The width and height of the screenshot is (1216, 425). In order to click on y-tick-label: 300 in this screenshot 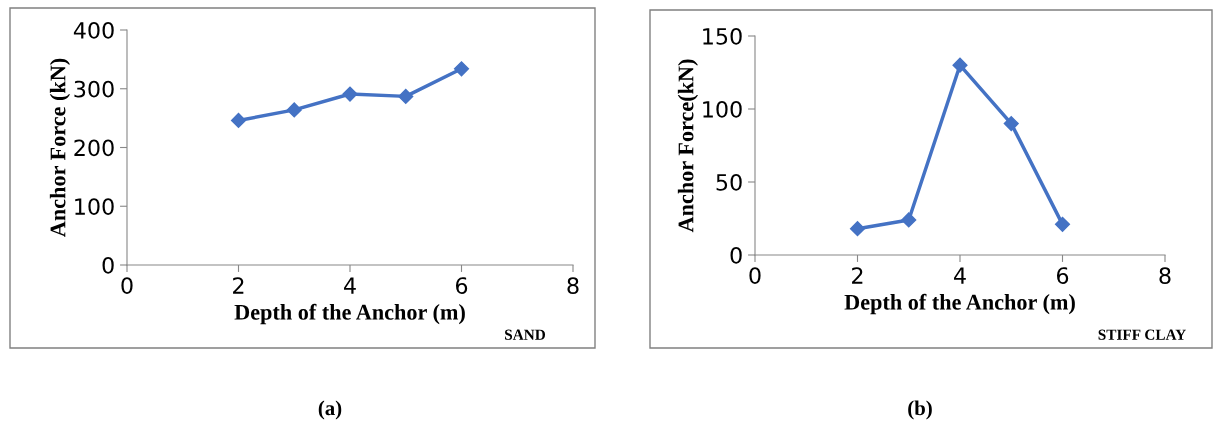, I will do `click(94, 89)`.